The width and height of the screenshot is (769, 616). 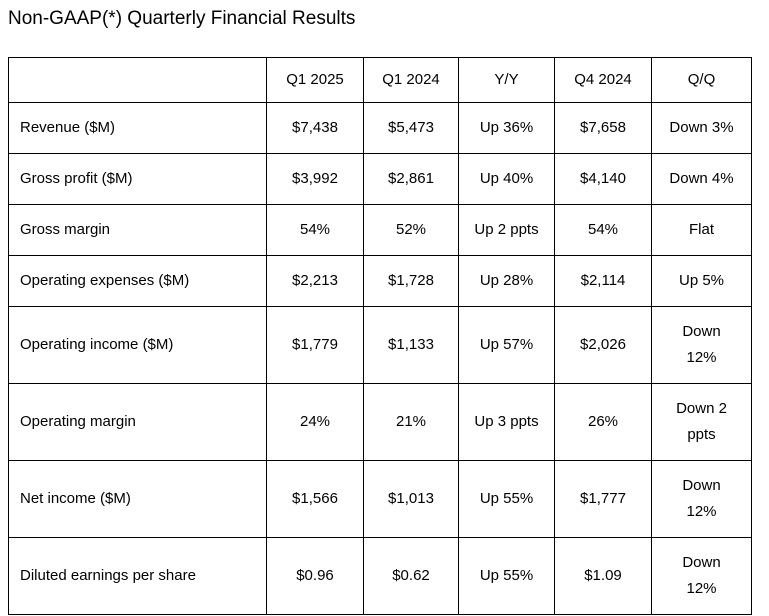 I want to click on cell-value: $1,777, so click(x=603, y=499).